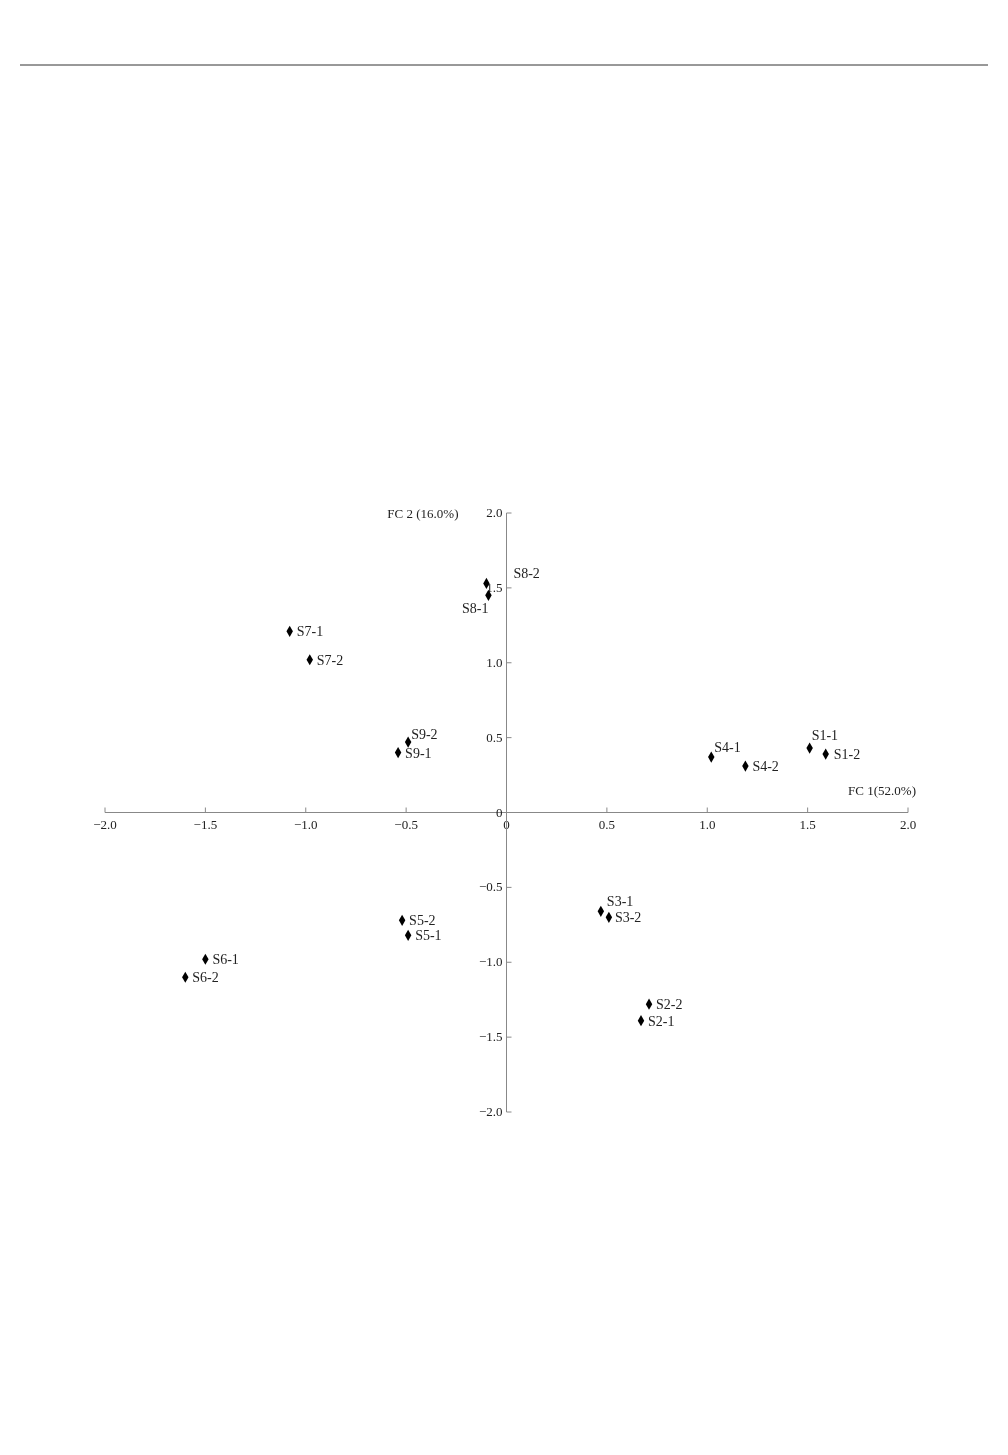 This screenshot has width=1008, height=1455. I want to click on y-tick-label: 2.0, so click(494, 512).